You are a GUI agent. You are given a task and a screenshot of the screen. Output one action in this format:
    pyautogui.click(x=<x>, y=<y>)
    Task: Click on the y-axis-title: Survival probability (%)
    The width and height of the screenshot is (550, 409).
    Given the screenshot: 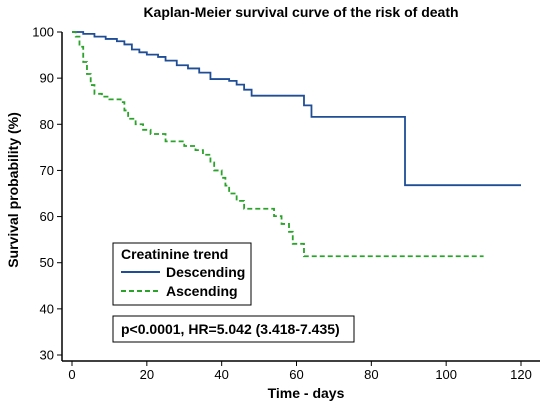 What is the action you would take?
    pyautogui.click(x=13, y=190)
    